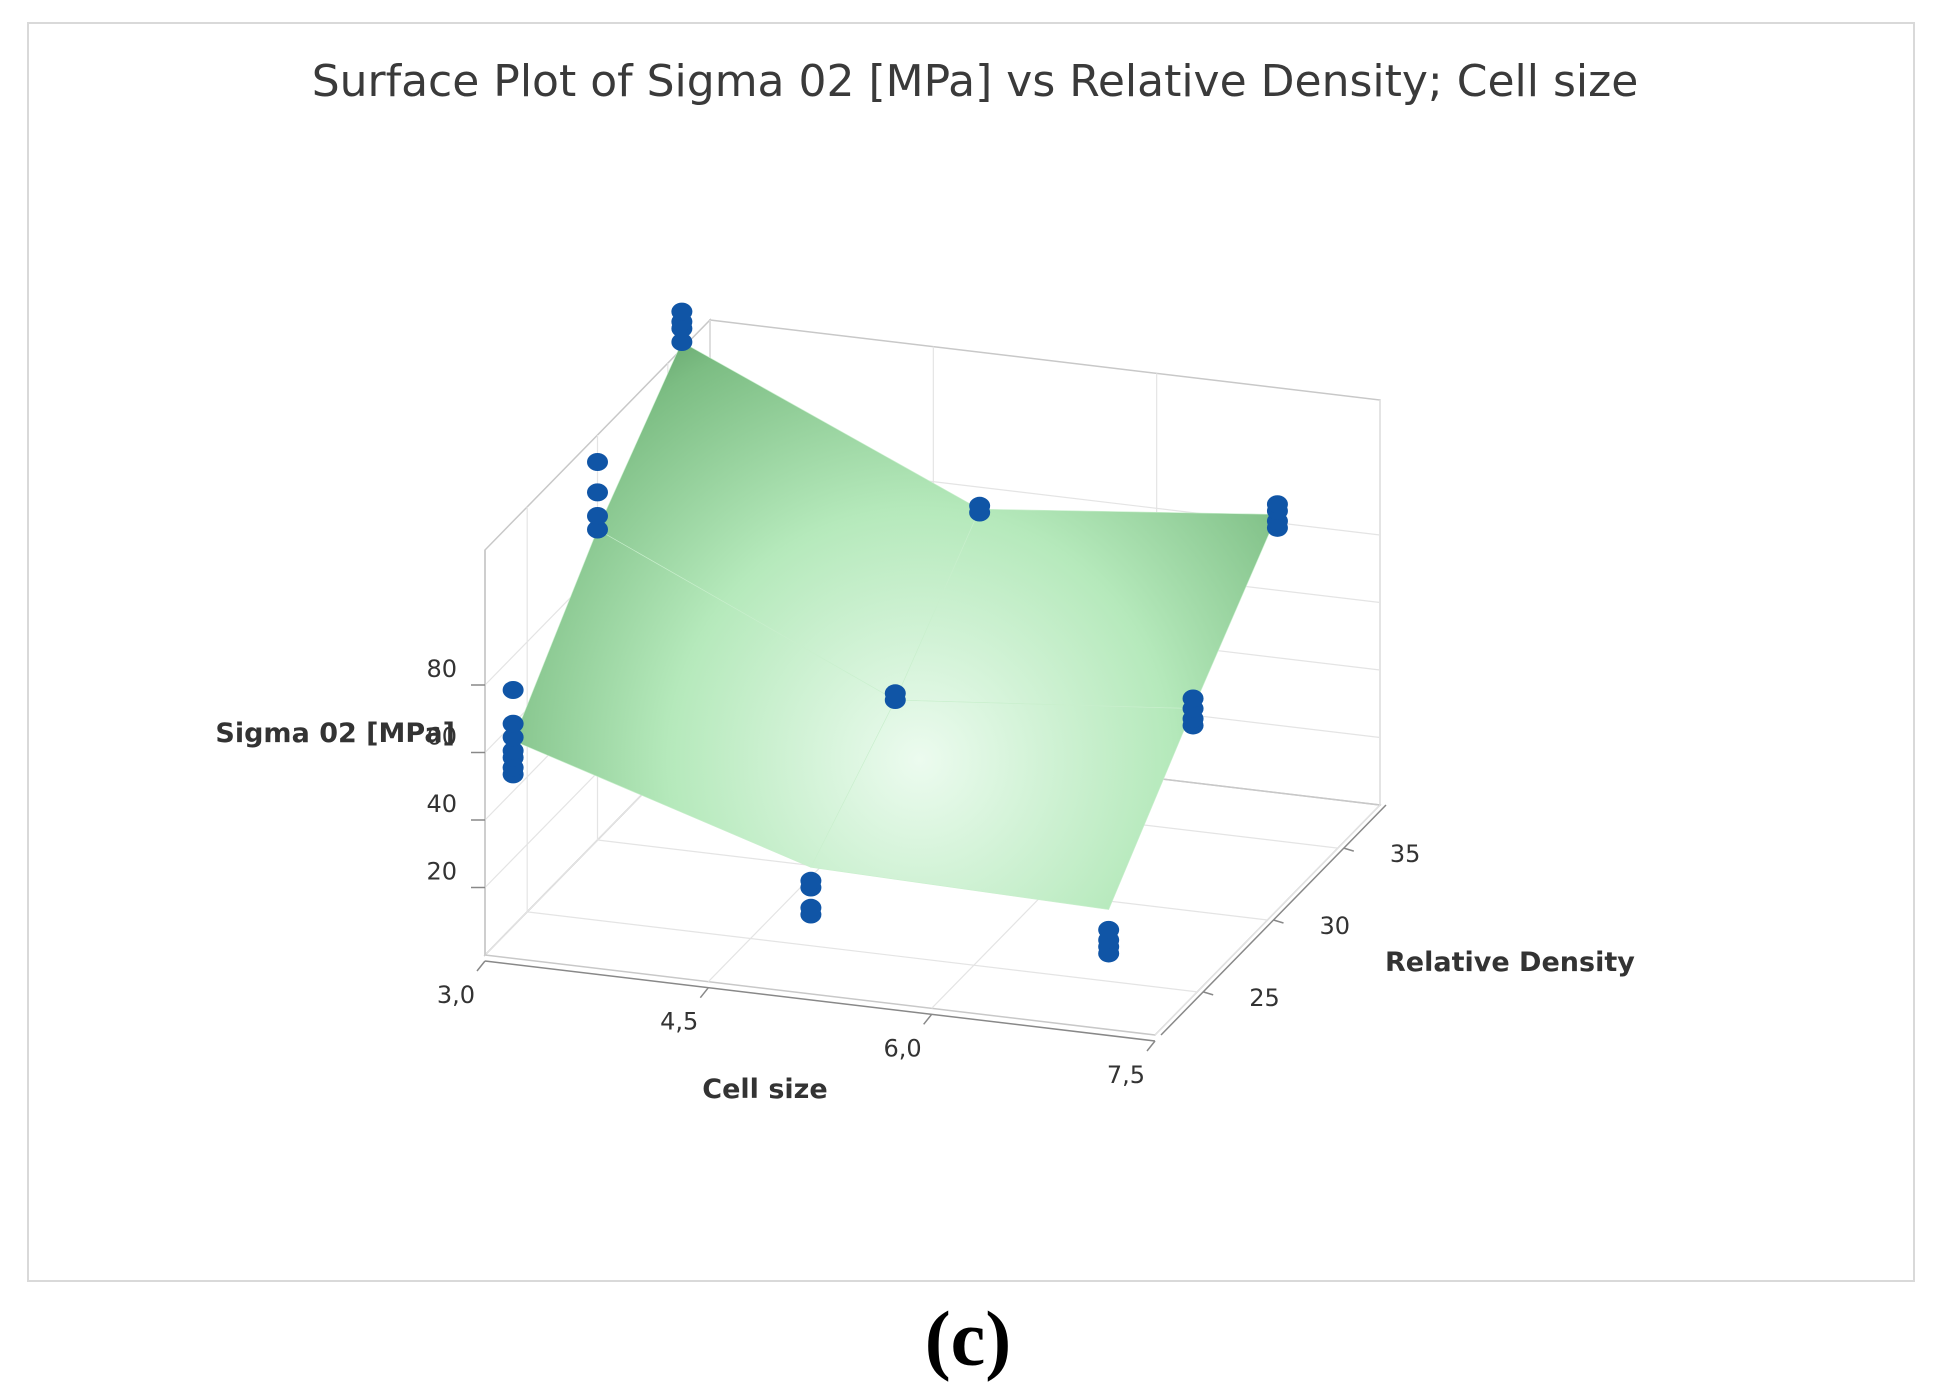 This screenshot has width=1936, height=1392. Describe the element at coordinates (441, 804) in the screenshot. I see `z-tick-label: 40` at that location.